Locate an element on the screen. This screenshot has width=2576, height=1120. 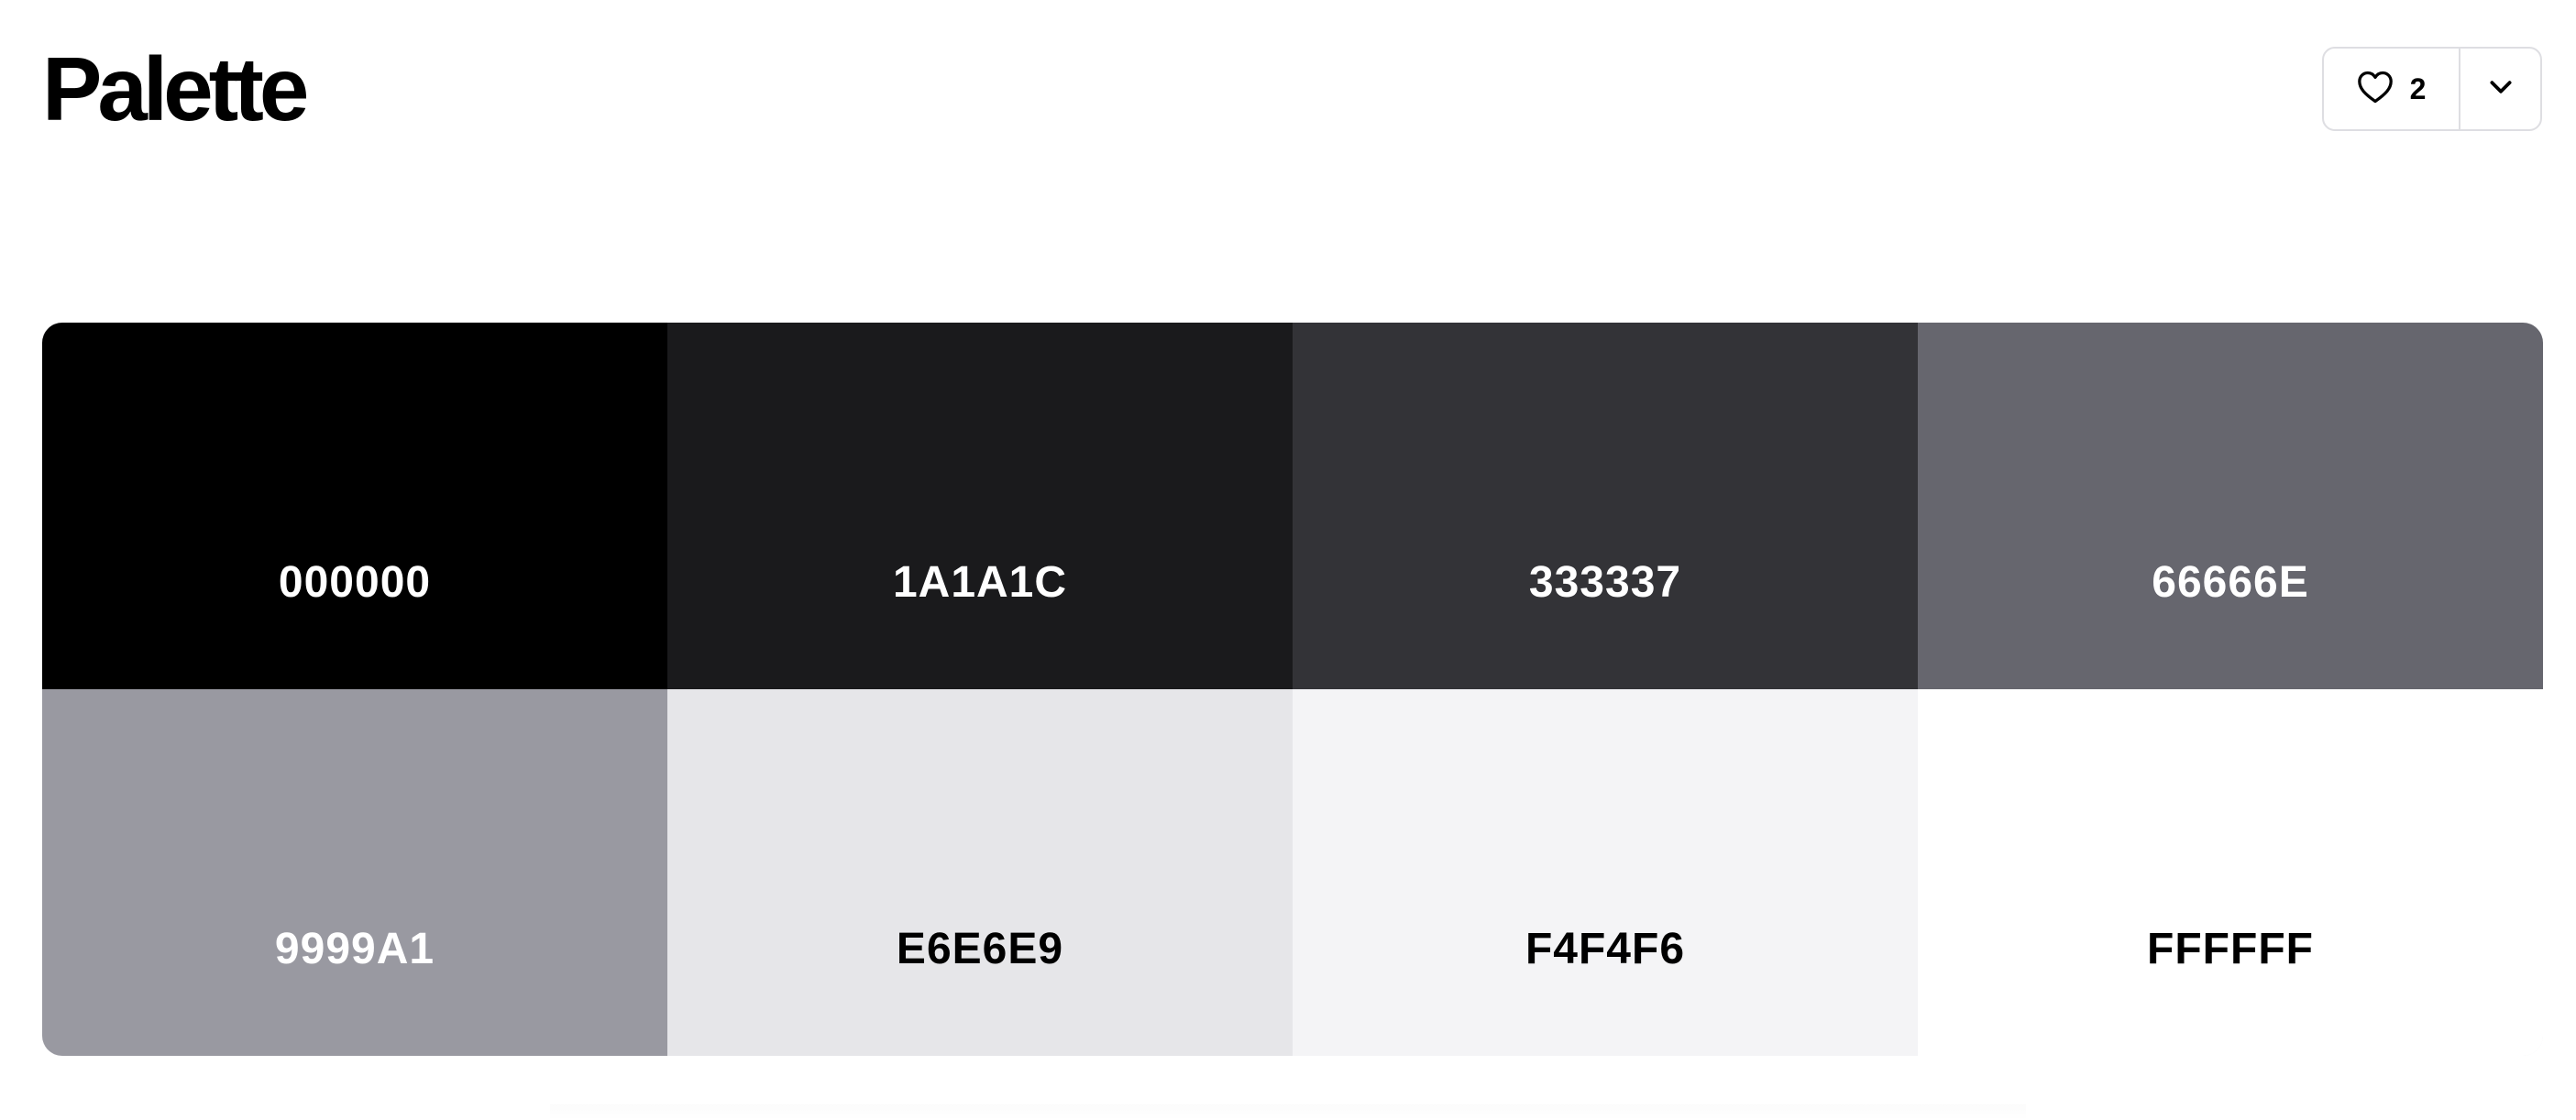
color-swatch: E6E6E9 is located at coordinates (980, 872).